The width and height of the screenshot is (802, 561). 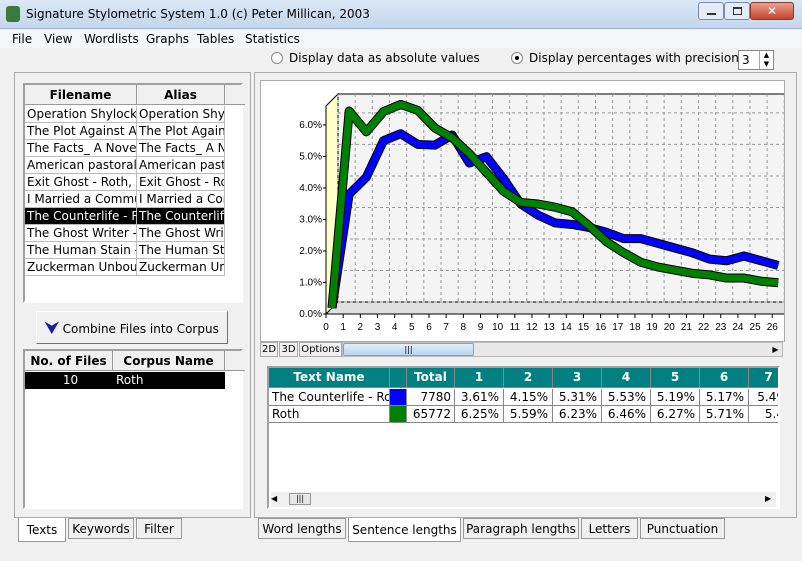 I want to click on tab: Paragraph lengths, so click(x=521, y=528).